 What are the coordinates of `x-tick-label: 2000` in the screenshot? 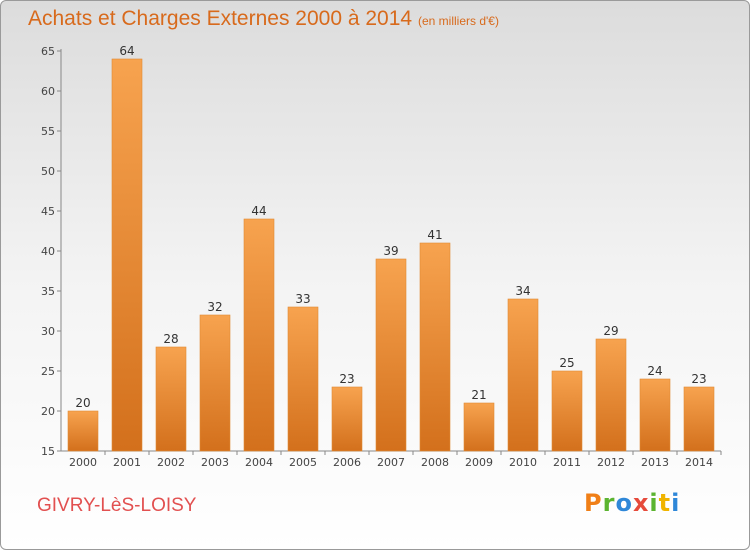 It's located at (83, 462).